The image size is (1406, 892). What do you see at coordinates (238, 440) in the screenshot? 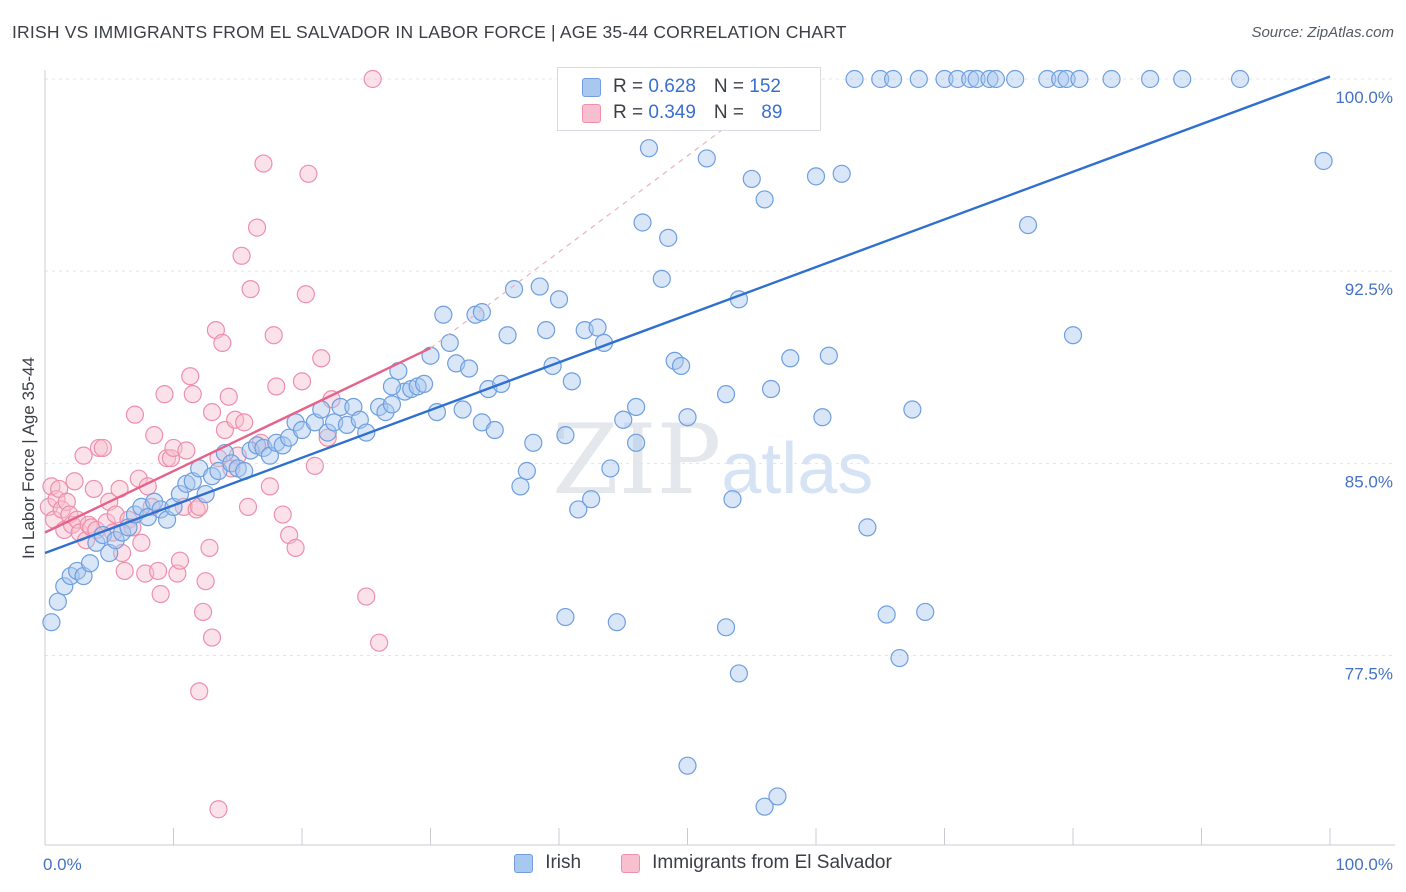
I see `salvador-trend-line` at bounding box center [238, 440].